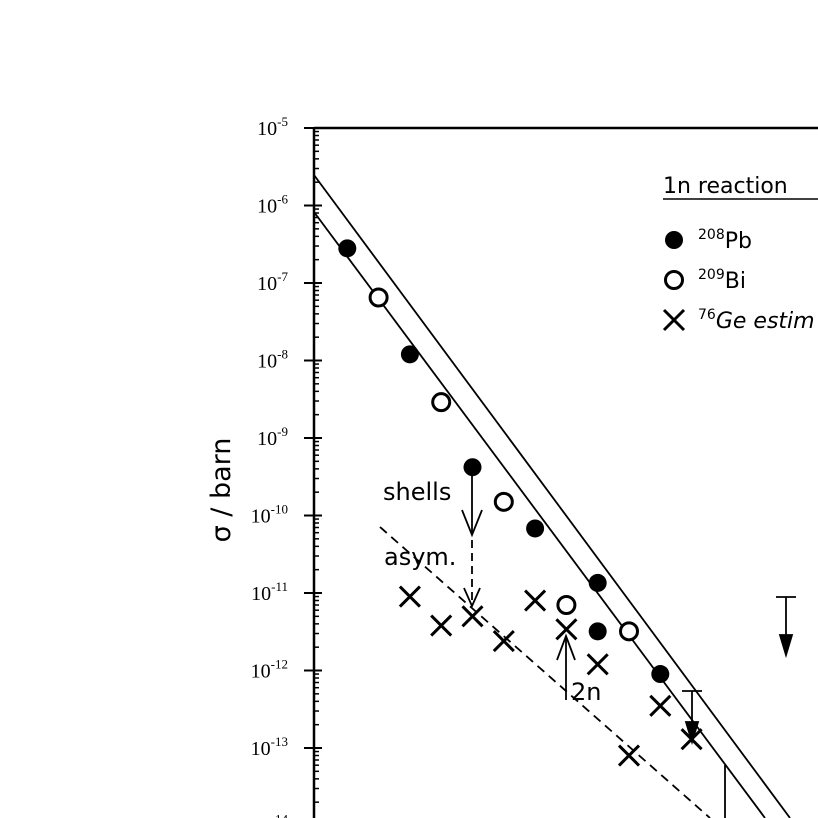 The width and height of the screenshot is (818, 818). What do you see at coordinates (417, 492) in the screenshot?
I see `annotation-shells: shells` at bounding box center [417, 492].